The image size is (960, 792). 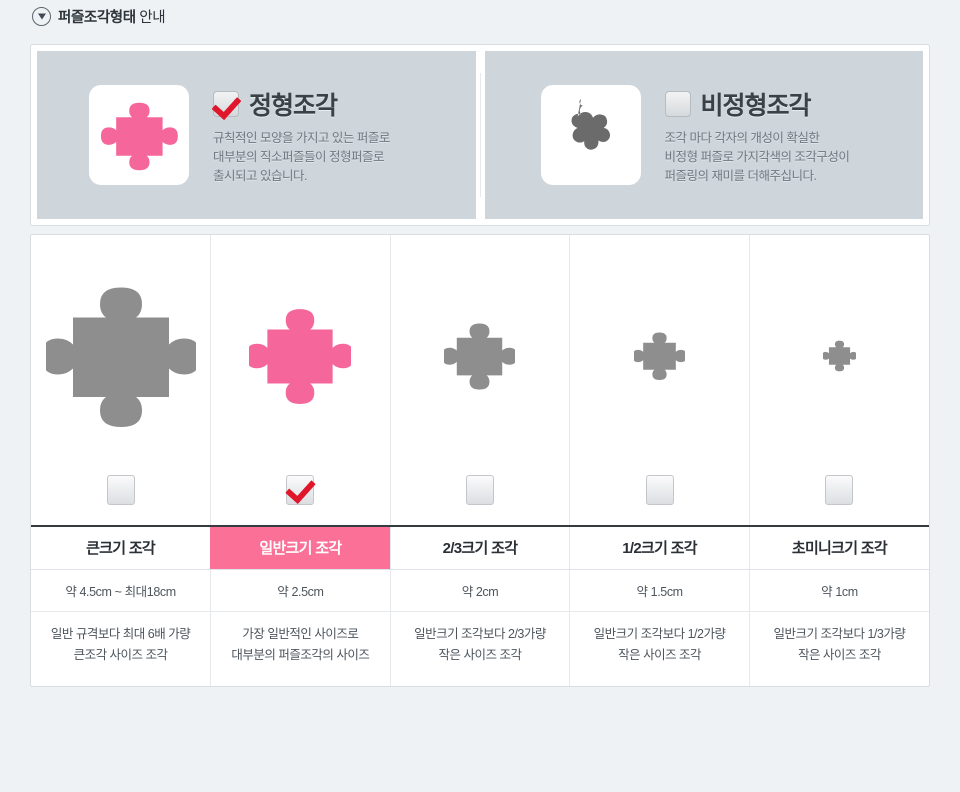 What do you see at coordinates (298, 157) in the screenshot?
I see `desc-line: 대부분의 직소퍼즐들이 정형퍼즐로` at bounding box center [298, 157].